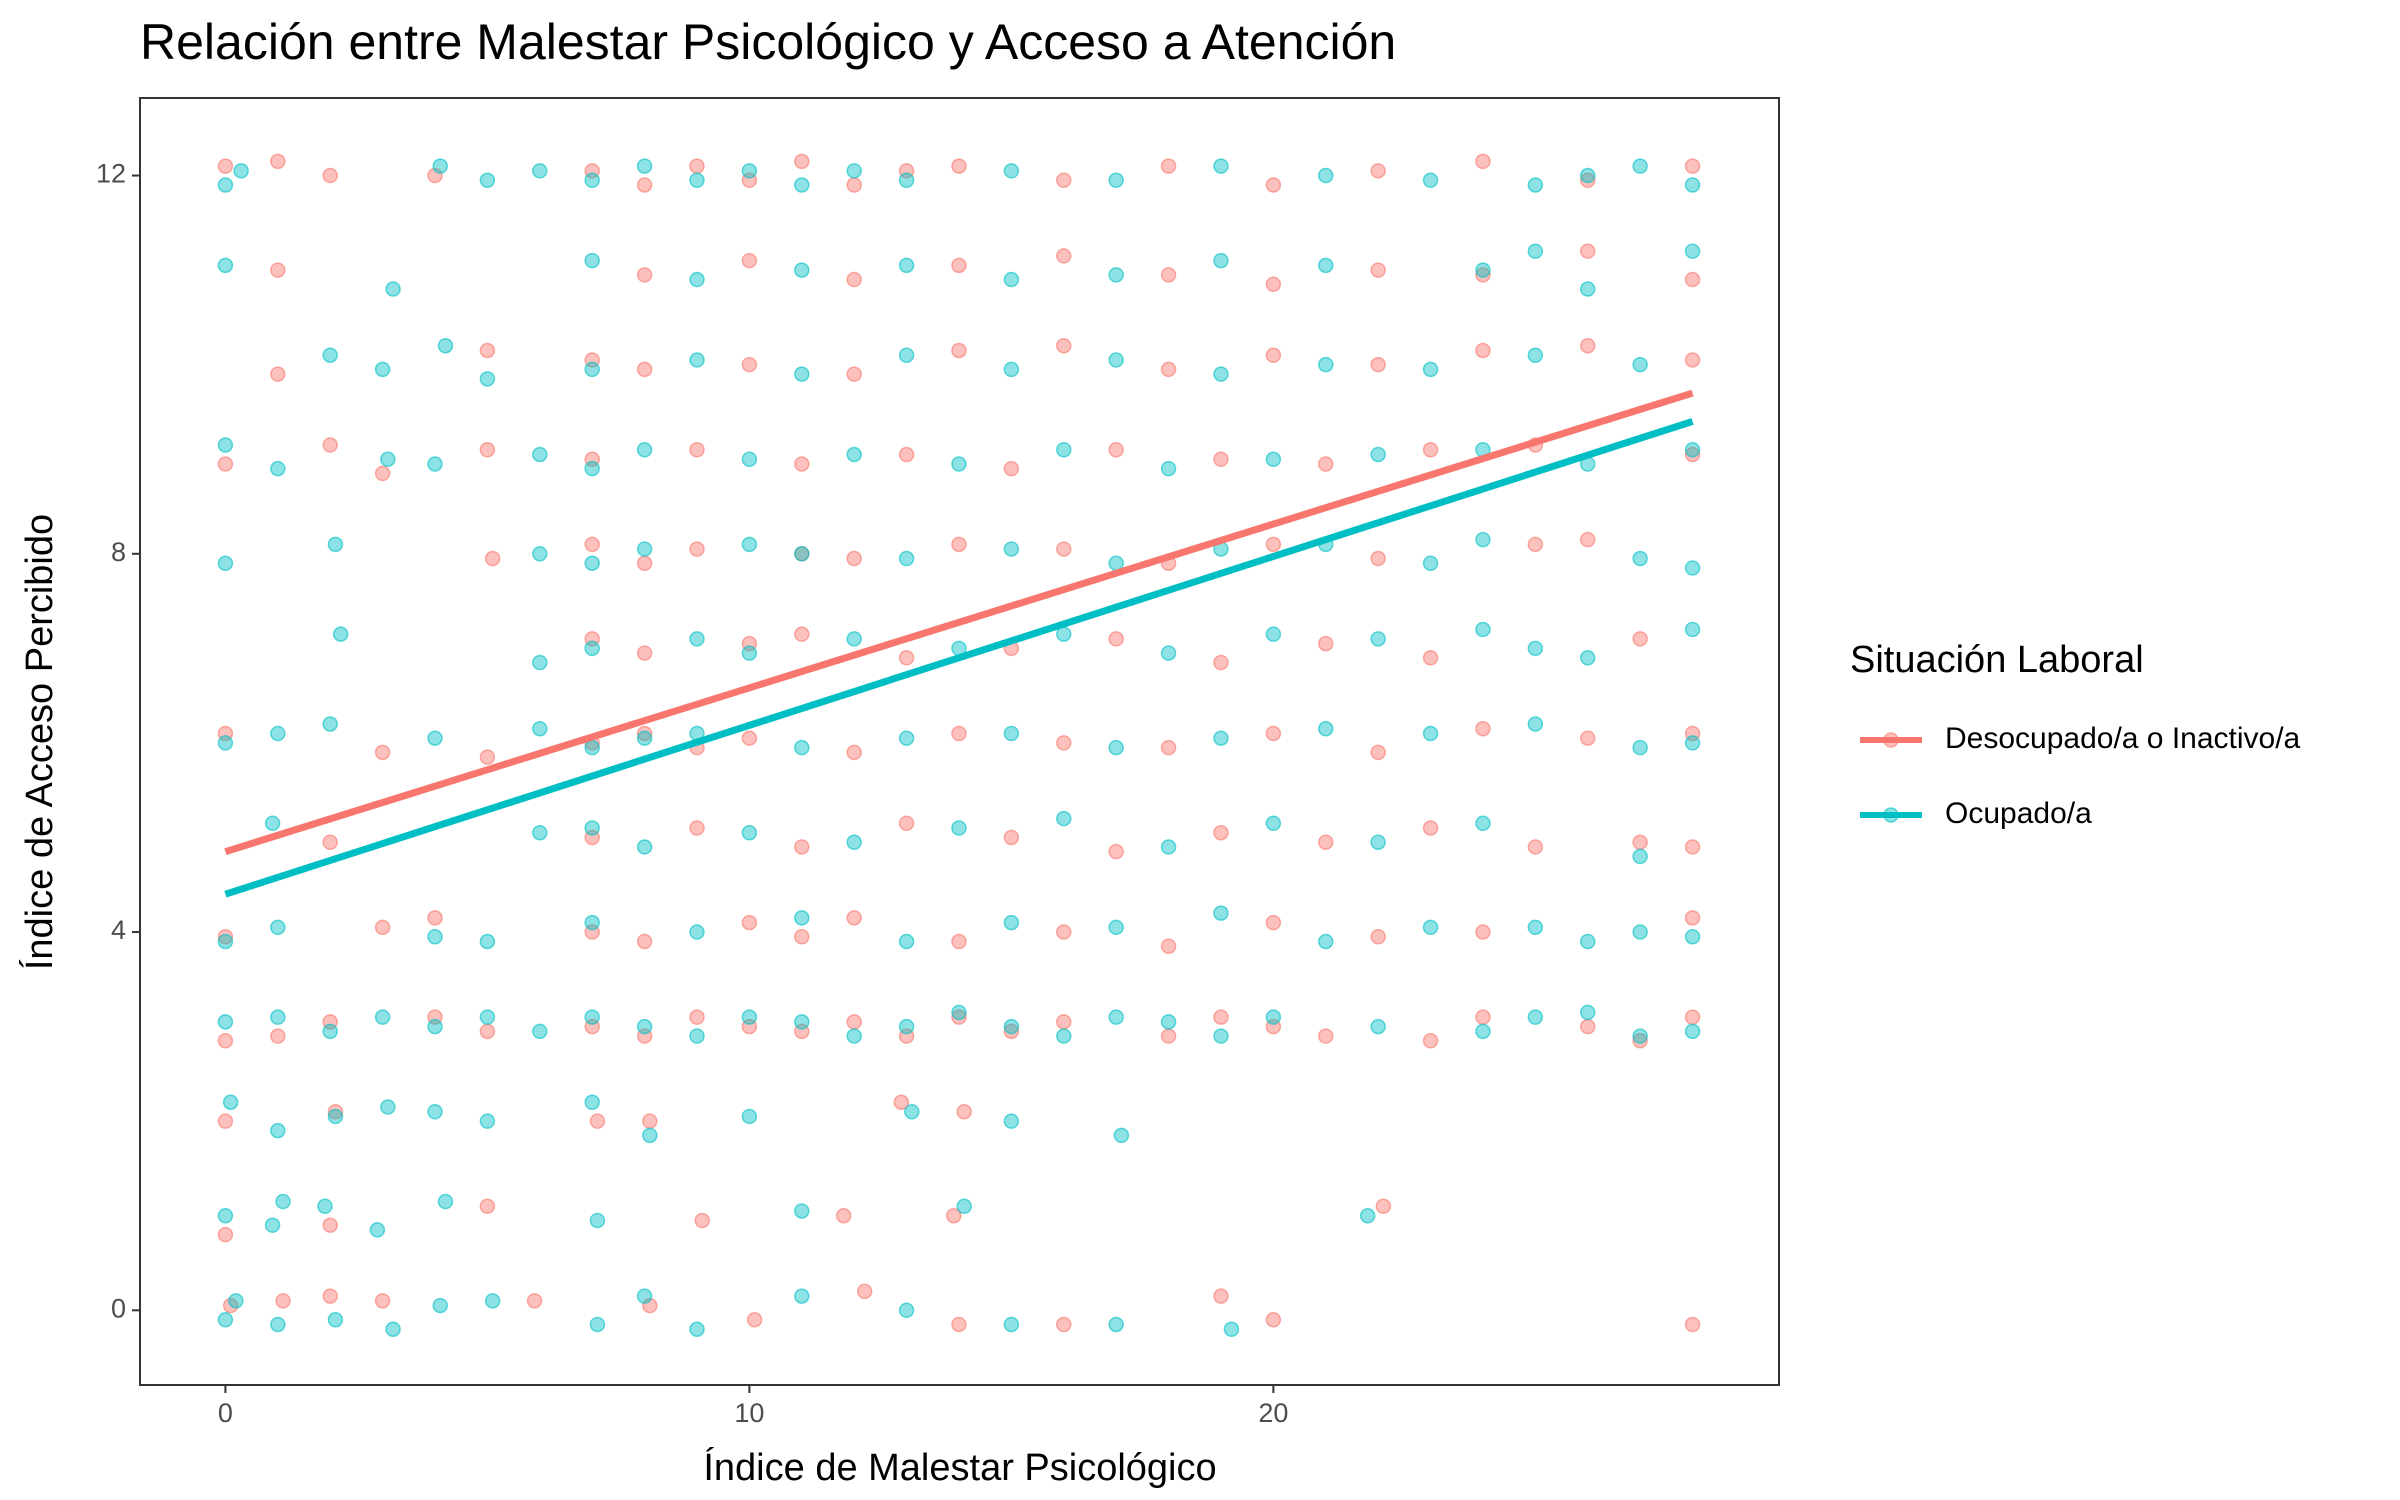  Describe the element at coordinates (225, 1413) in the screenshot. I see `x-tick-label: 0` at that location.